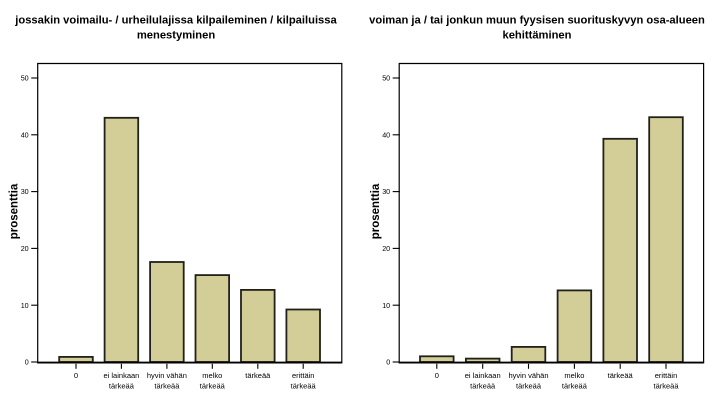 This screenshot has height=400, width=715. I want to click on svg-text: menestyminen, so click(176, 35).